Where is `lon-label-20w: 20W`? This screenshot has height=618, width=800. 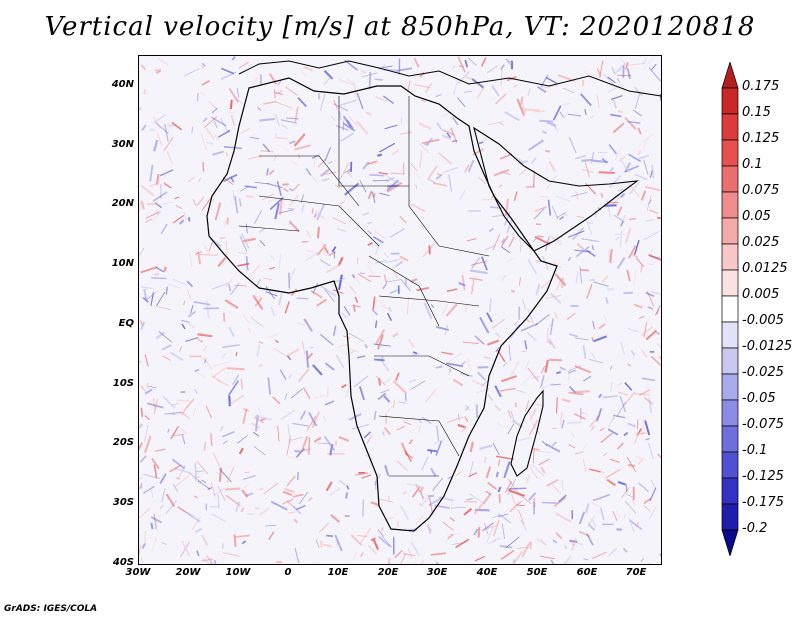
lon-label-20w: 20W is located at coordinates (188, 572).